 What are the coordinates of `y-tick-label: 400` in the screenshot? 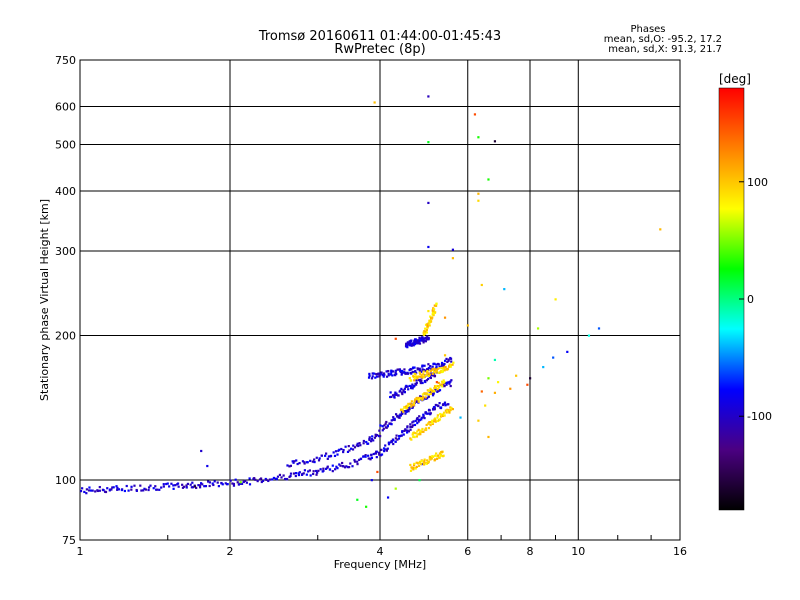 It's located at (65, 191).